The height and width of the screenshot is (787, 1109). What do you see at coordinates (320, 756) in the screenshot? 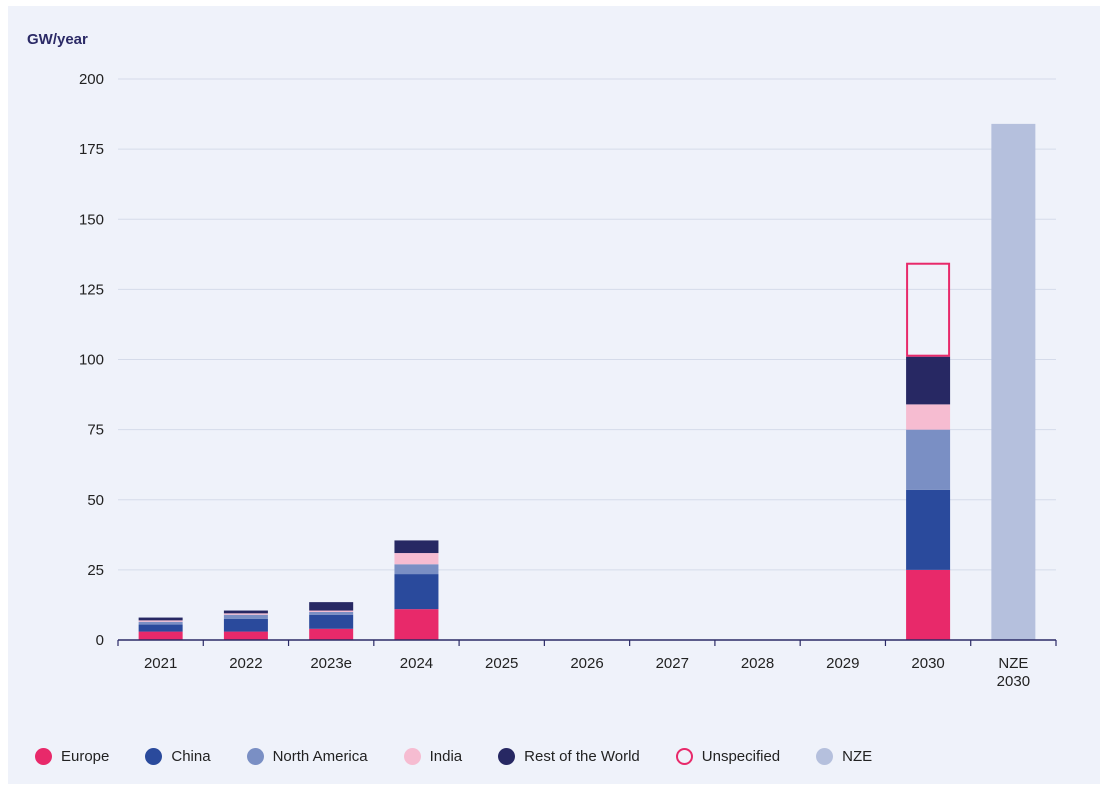
I see `legend-label: North America` at bounding box center [320, 756].